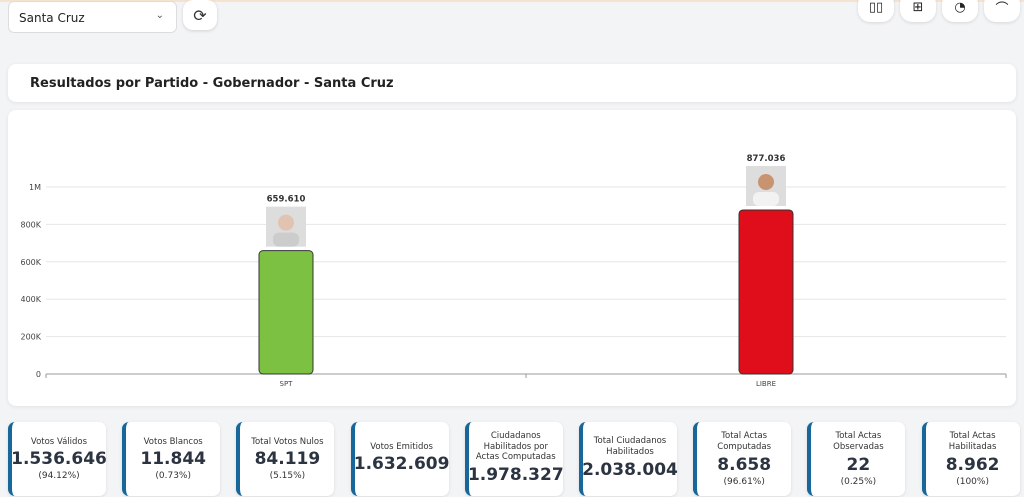  Describe the element at coordinates (744, 464) in the screenshot. I see `stat-value: 8.658` at that location.